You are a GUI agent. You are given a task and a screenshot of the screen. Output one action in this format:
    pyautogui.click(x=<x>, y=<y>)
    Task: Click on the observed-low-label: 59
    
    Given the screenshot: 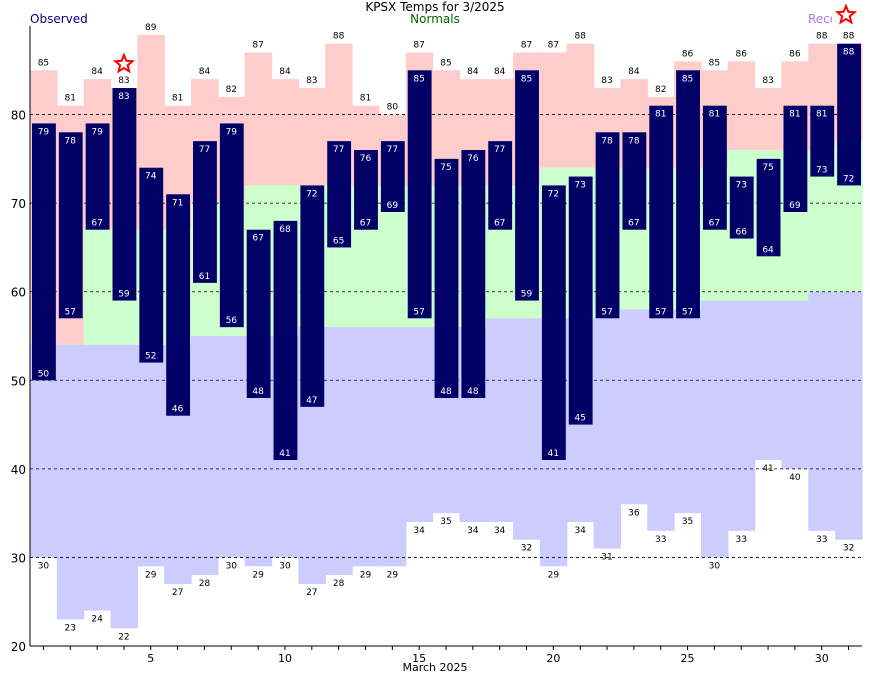 What is the action you would take?
    pyautogui.click(x=527, y=295)
    